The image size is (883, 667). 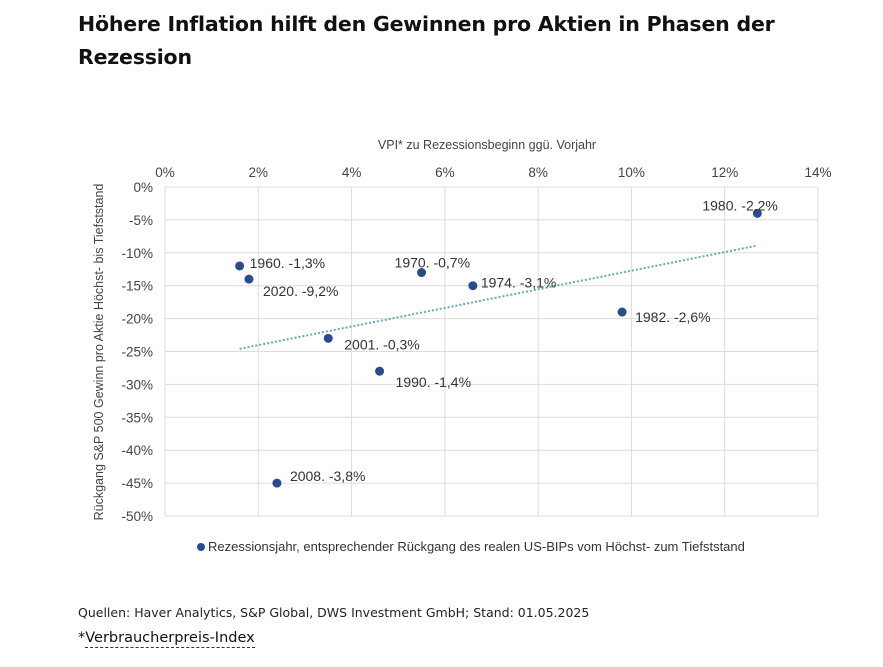 I want to click on y-tick-label: -15%, so click(x=137, y=286).